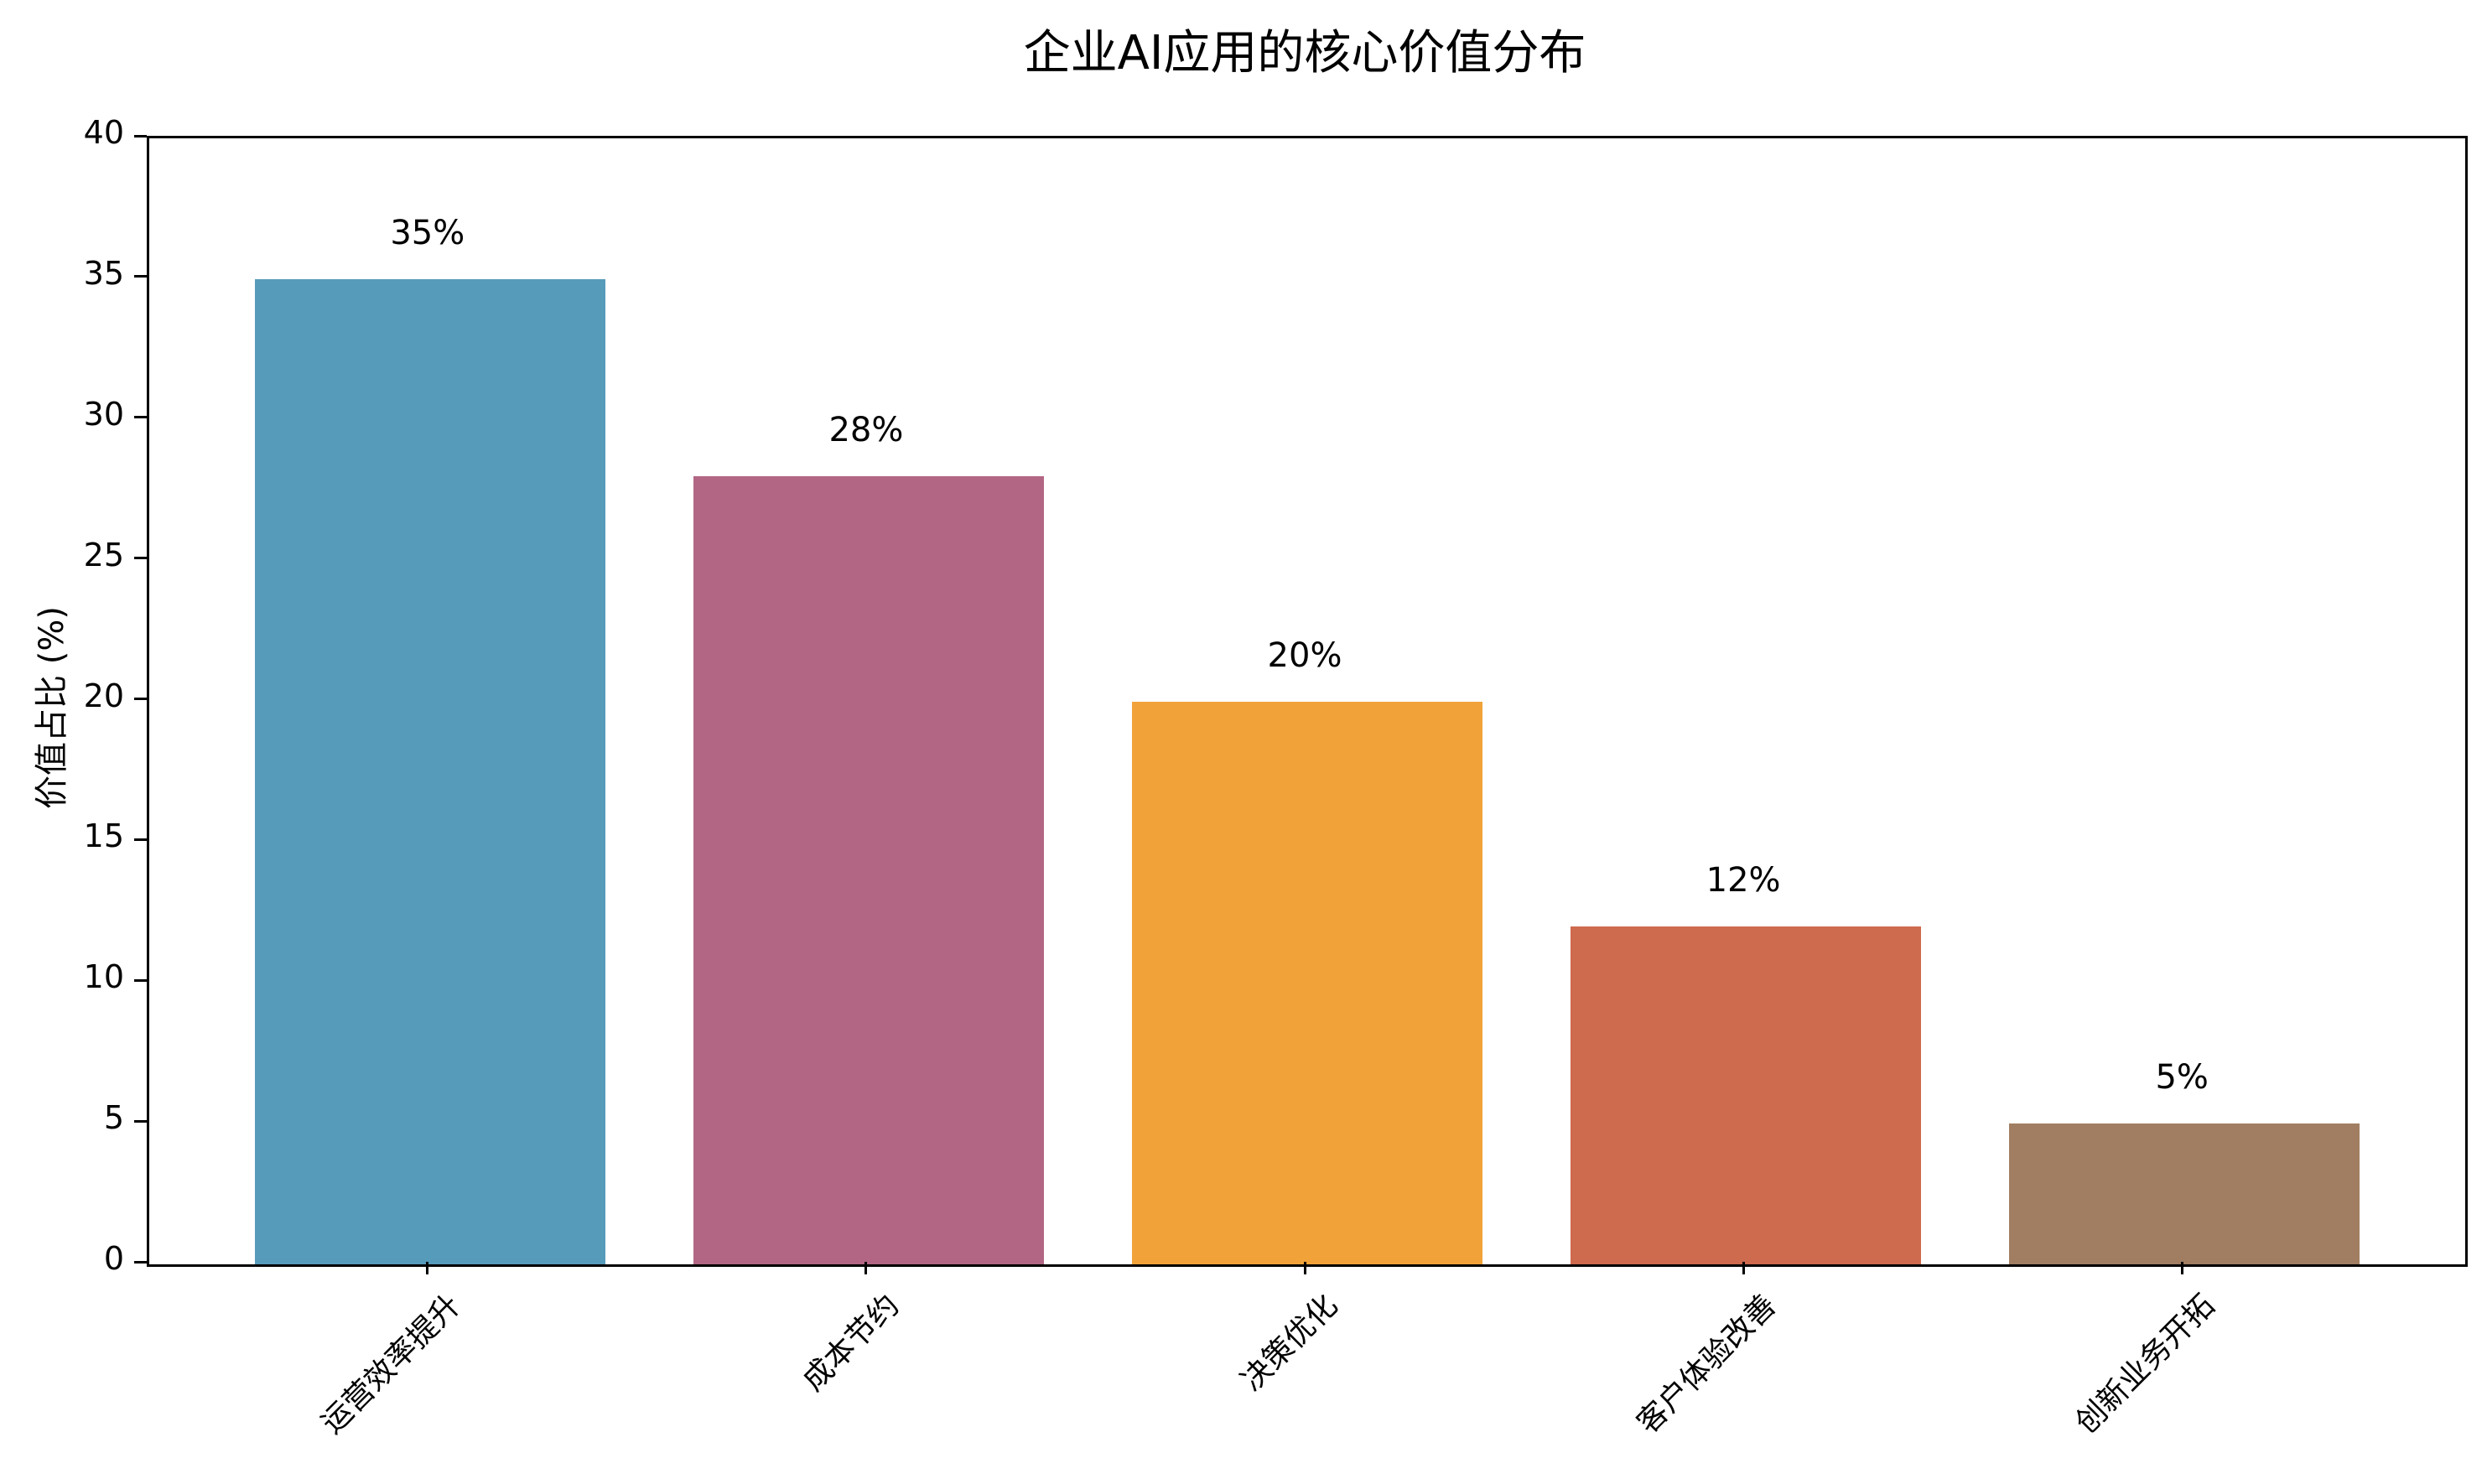 The height and width of the screenshot is (1484, 2487). I want to click on bar-value-label: 28%, so click(866, 429).